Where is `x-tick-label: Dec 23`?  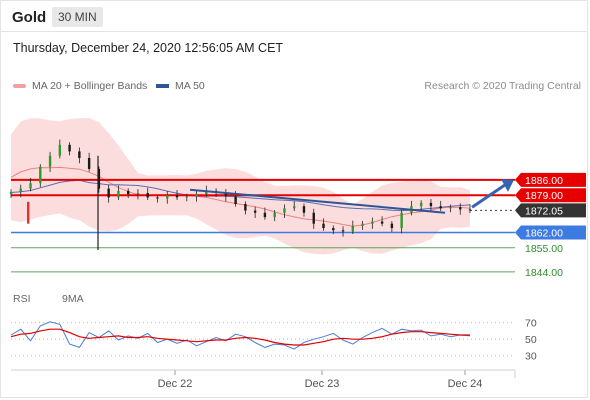 x-tick-label: Dec 23 is located at coordinates (322, 384).